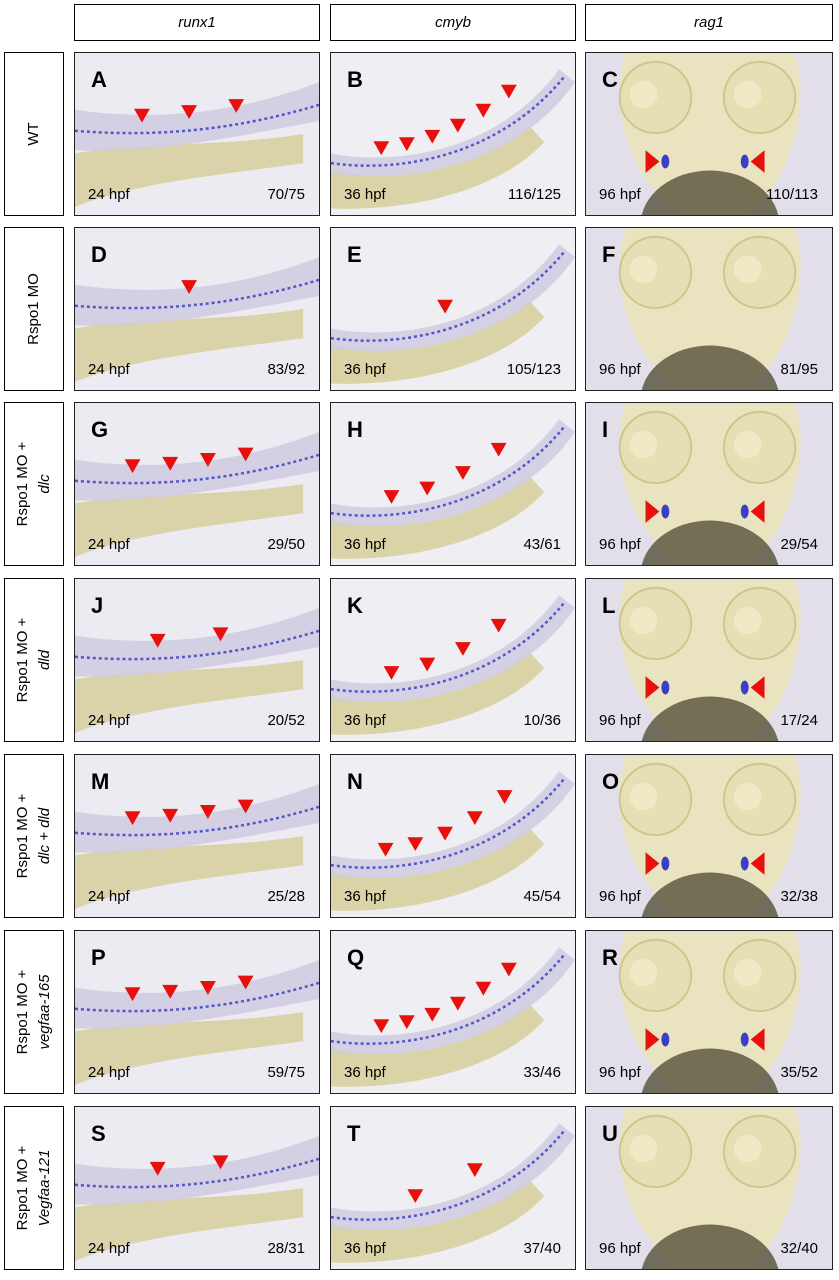  I want to click on micrograph-panel-f: F 96 hpf 81/95, so click(709, 309).